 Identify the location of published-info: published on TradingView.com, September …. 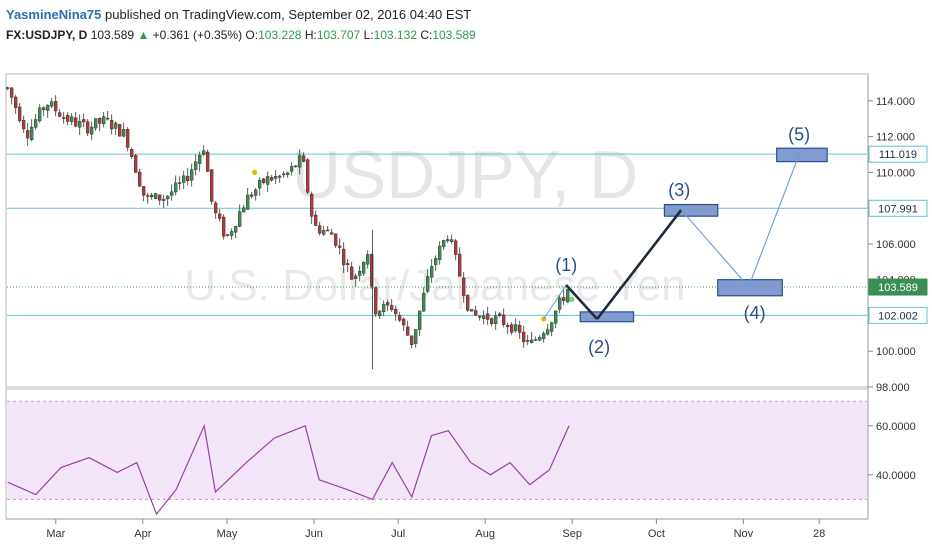
(288, 14).